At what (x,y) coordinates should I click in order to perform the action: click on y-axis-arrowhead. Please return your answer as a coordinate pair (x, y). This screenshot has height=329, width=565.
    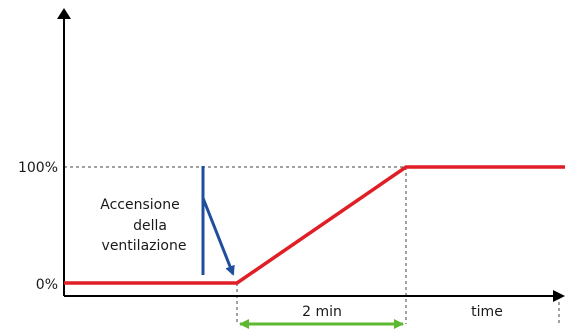
    Looking at the image, I should click on (64, 13).